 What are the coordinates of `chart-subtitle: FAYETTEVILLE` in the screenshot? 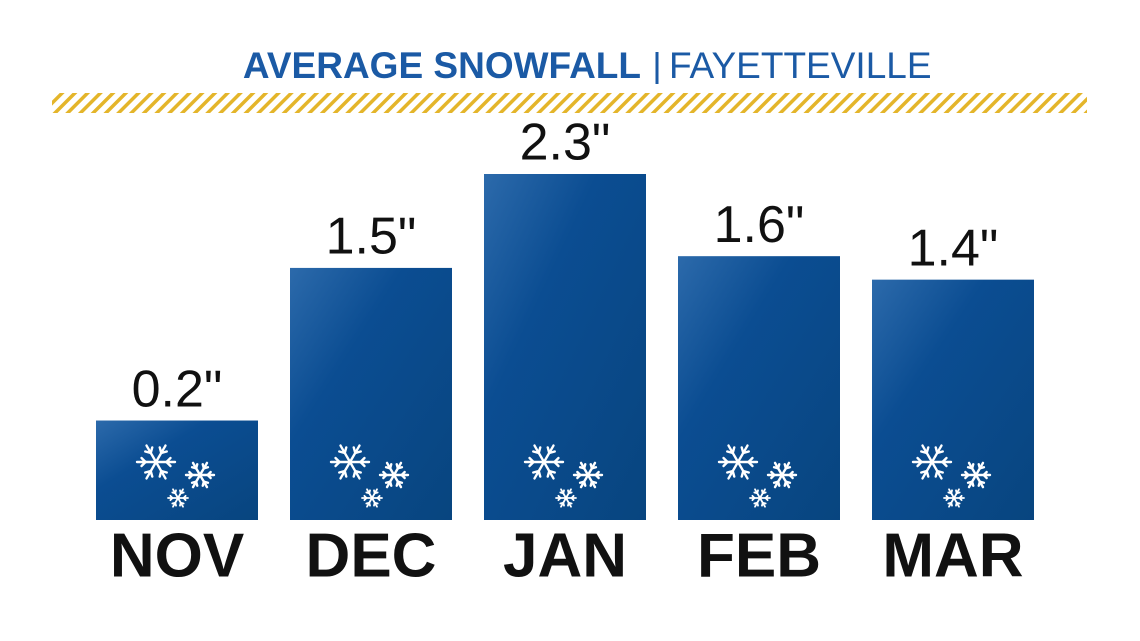 It's located at (800, 65).